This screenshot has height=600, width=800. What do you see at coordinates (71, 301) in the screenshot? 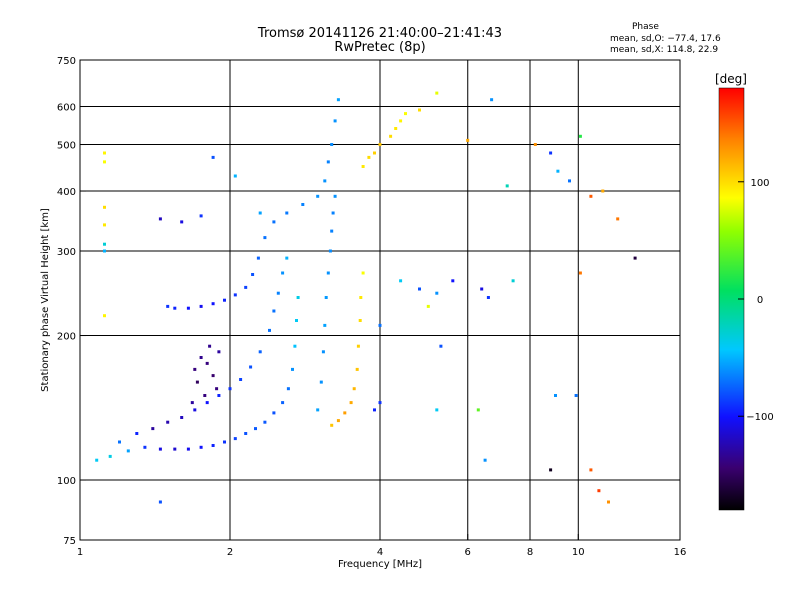
I see `y-axis: 75 100 200 300 400 500 600 750` at bounding box center [71, 301].